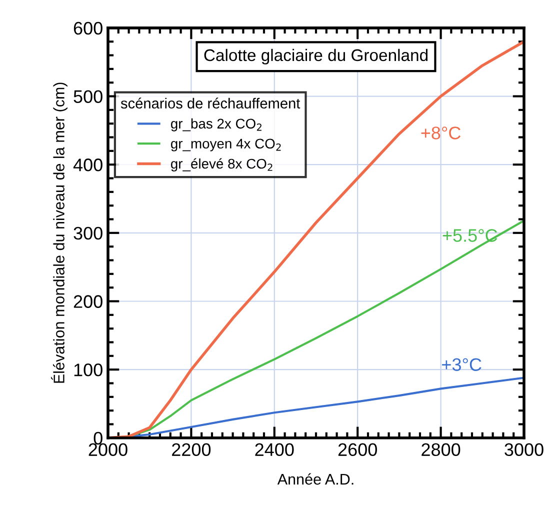 The width and height of the screenshot is (551, 508). What do you see at coordinates (88, 233) in the screenshot?
I see `y-tick-label: 300` at bounding box center [88, 233].